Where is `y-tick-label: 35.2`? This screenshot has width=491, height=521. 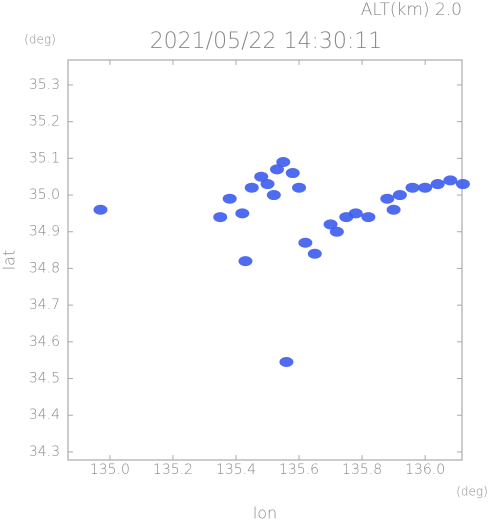 y-tick-label: 35.2 is located at coordinates (44, 122).